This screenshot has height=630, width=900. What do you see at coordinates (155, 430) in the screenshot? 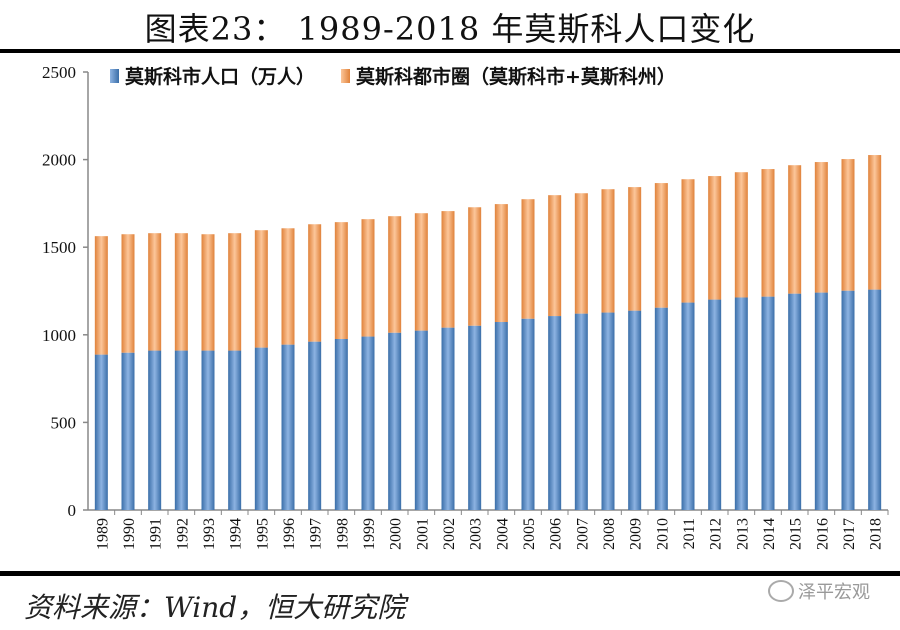
I see `bar-moscow-city-1991` at bounding box center [155, 430].